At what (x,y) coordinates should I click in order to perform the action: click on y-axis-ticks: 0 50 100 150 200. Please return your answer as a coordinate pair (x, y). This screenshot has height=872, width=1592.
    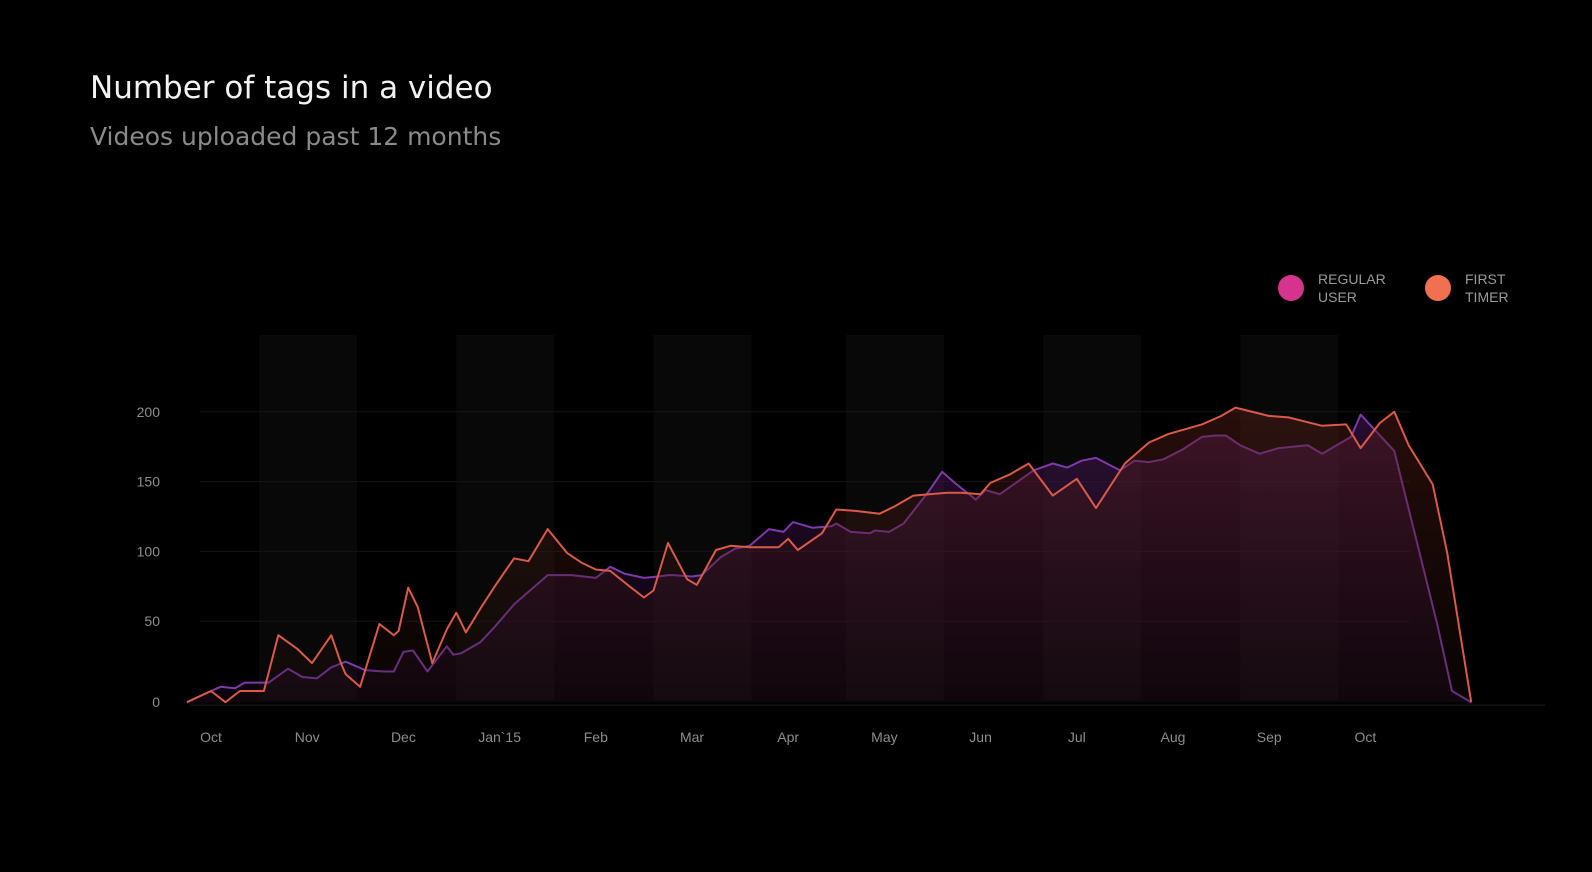
    Looking at the image, I should click on (149, 557).